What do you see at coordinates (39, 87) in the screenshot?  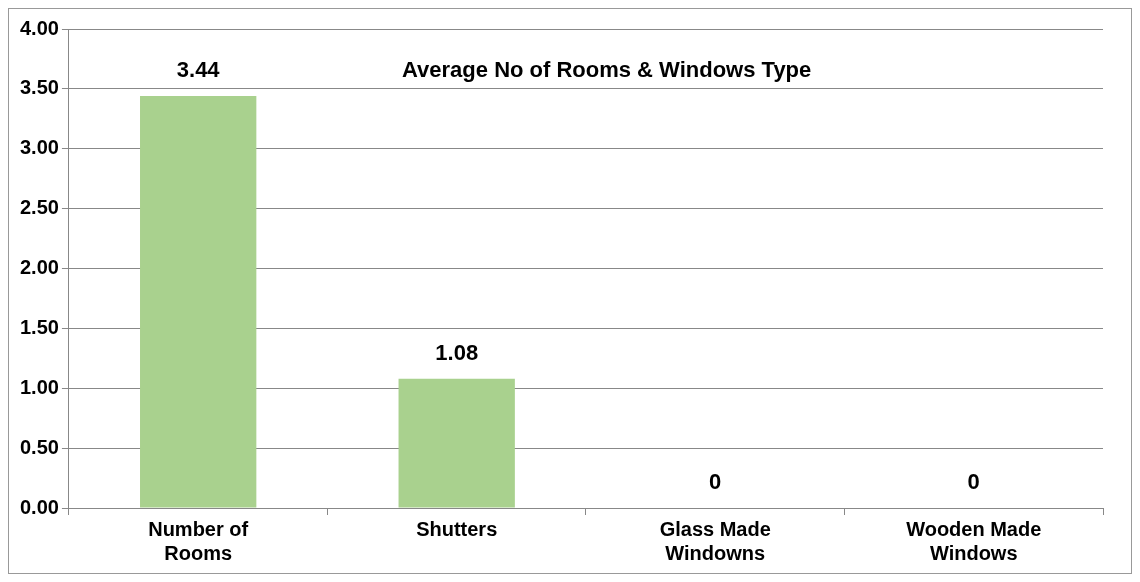 I see `y-tick-label: 3.50` at bounding box center [39, 87].